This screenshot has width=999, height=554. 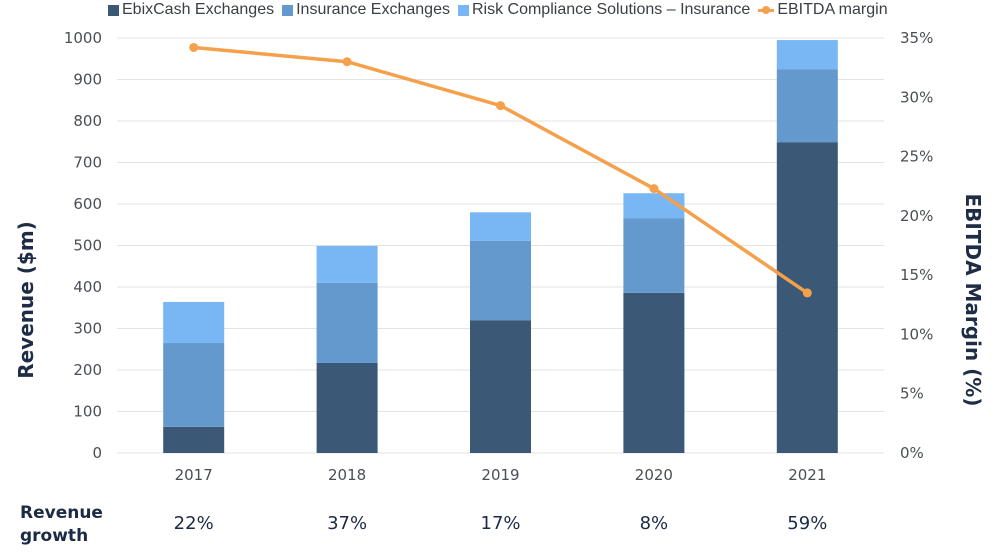 I want to click on legend-label: EBITDA margin, so click(x=832, y=9).